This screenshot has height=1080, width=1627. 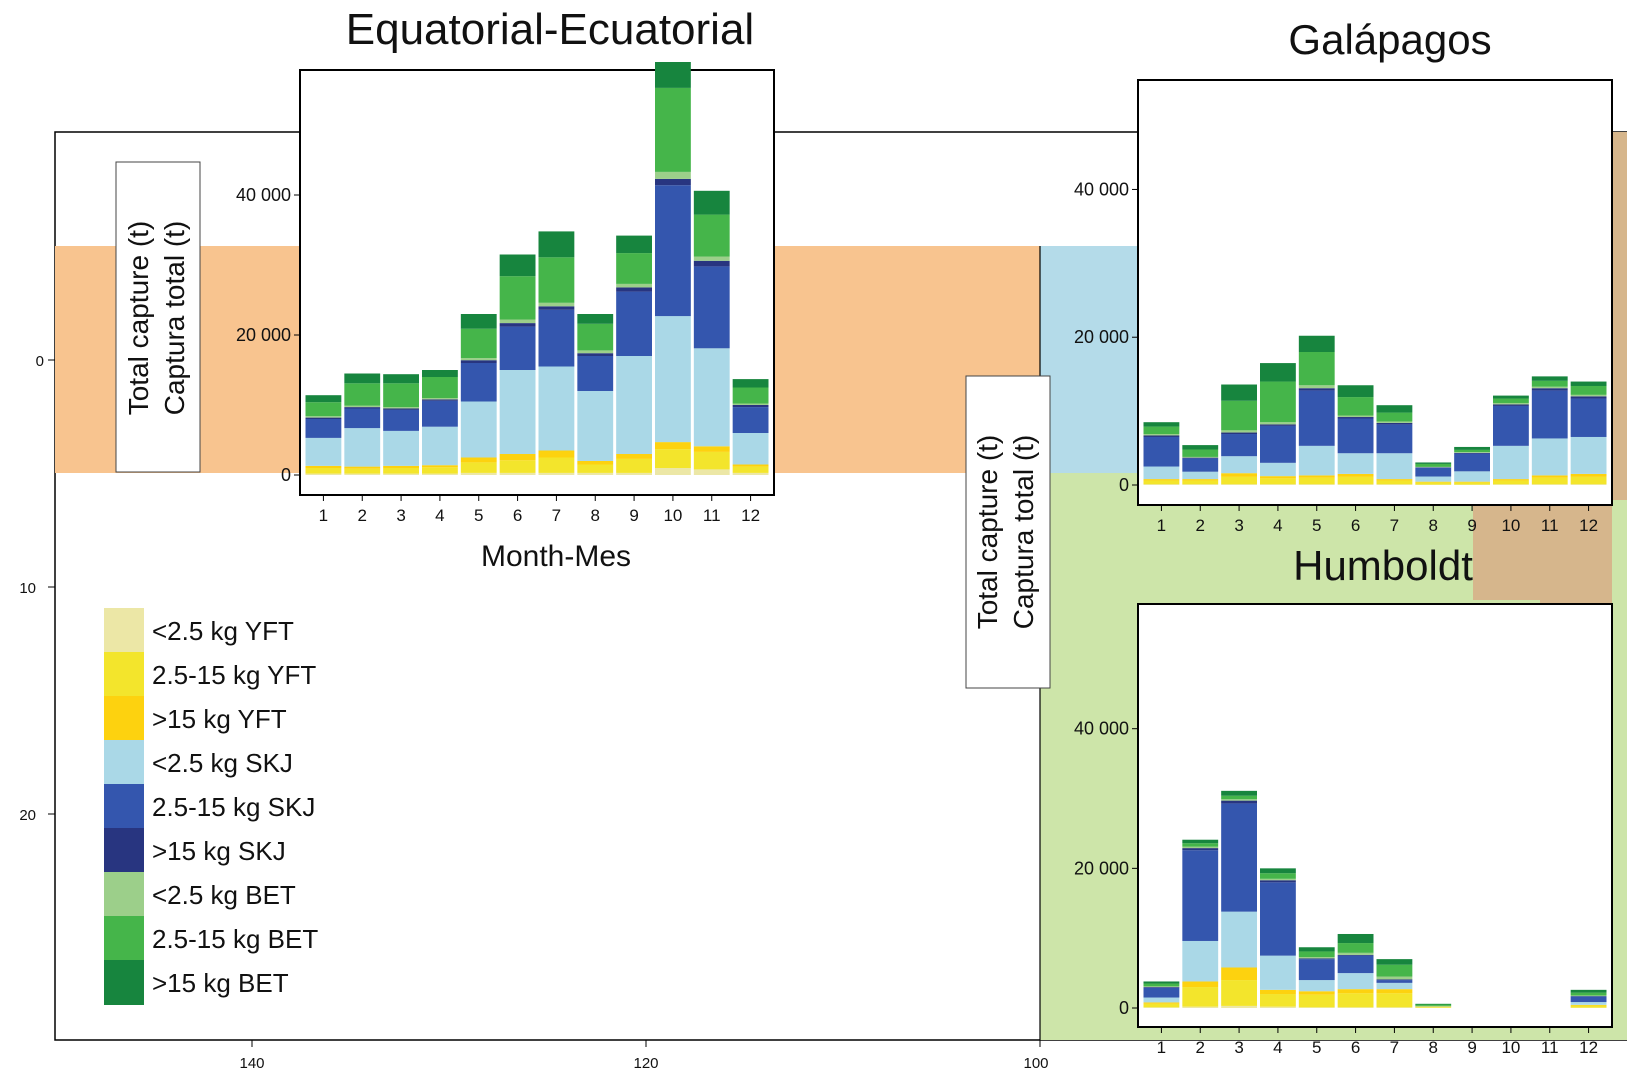 I want to click on legend-label: <2.5 kg YFT, so click(x=223, y=631).